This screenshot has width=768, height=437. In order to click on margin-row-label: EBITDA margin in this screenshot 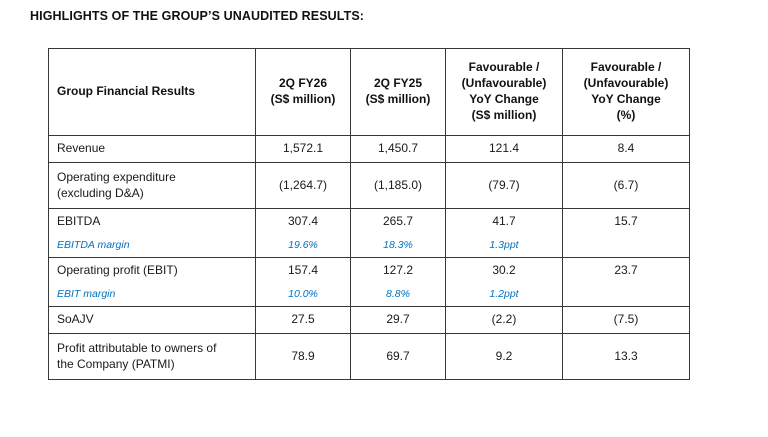, I will do `click(93, 244)`.